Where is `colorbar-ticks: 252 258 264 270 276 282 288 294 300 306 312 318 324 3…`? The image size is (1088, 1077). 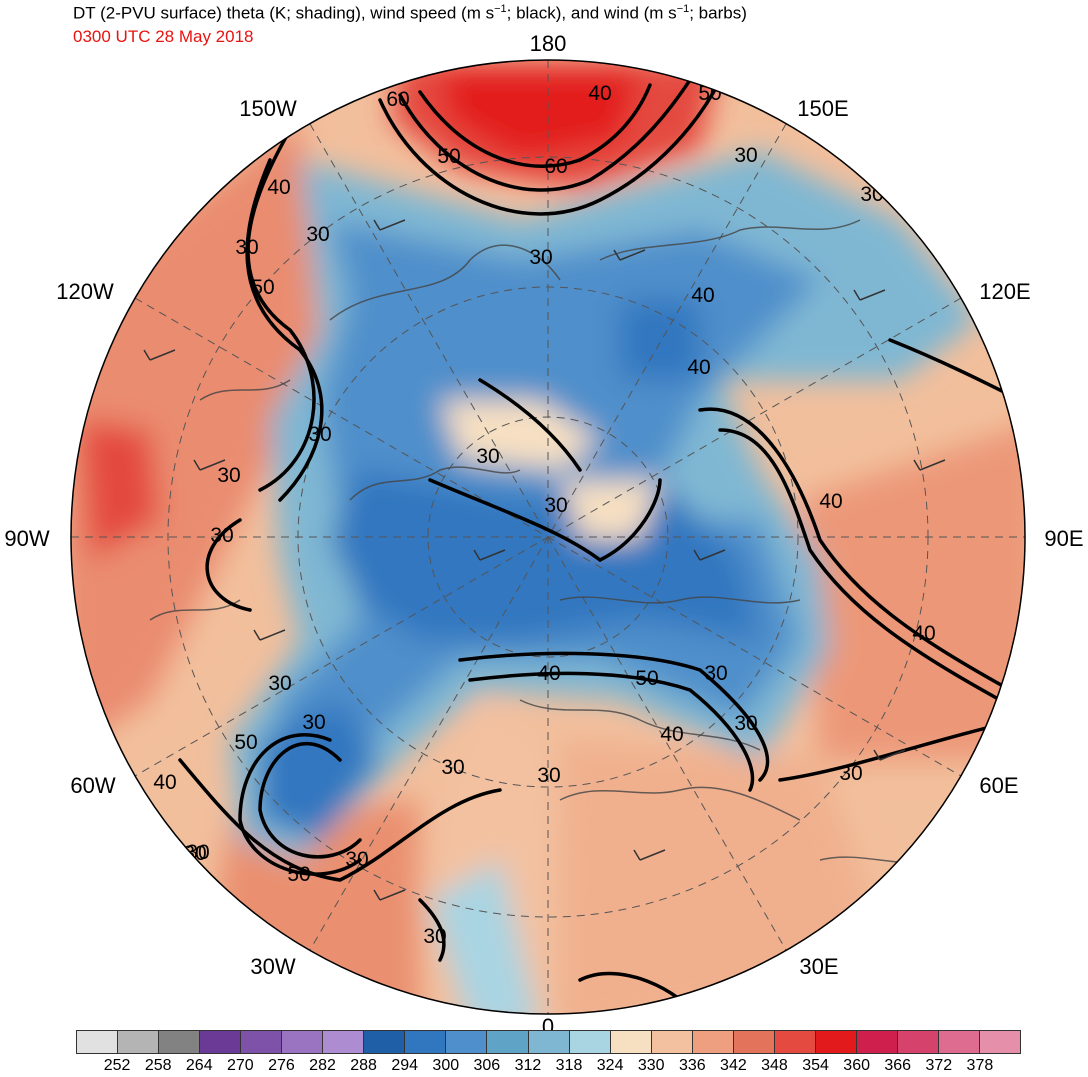
colorbar-ticks: 252 258 264 270 276 282 288 294 300 306 312 318 324 3… is located at coordinates (548, 1067).